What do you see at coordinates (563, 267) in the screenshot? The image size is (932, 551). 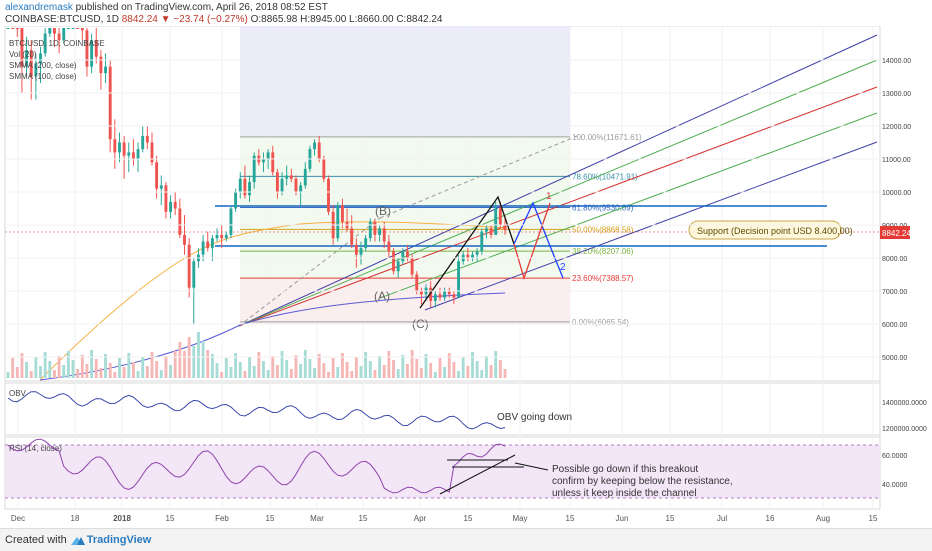 I see `wave-2-label: 2` at bounding box center [563, 267].